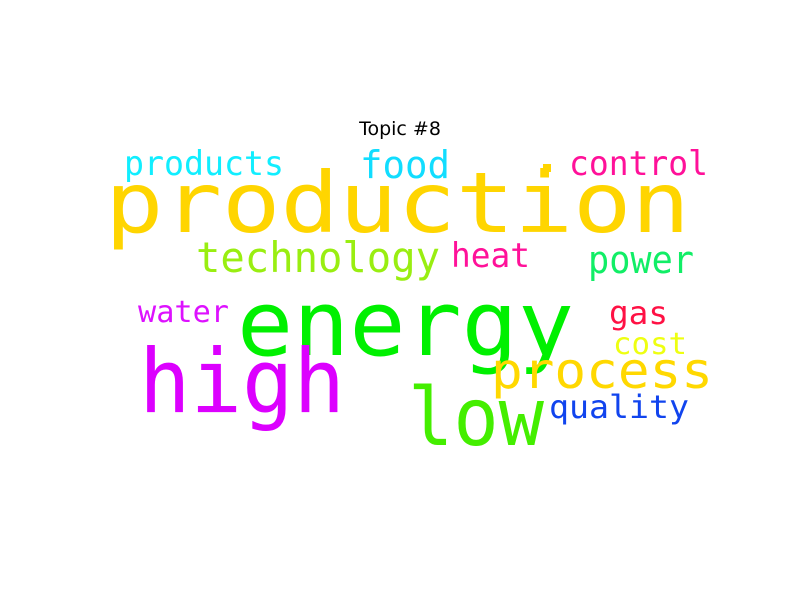 The height and width of the screenshot is (600, 800). I want to click on word-food: food, so click(405, 165).